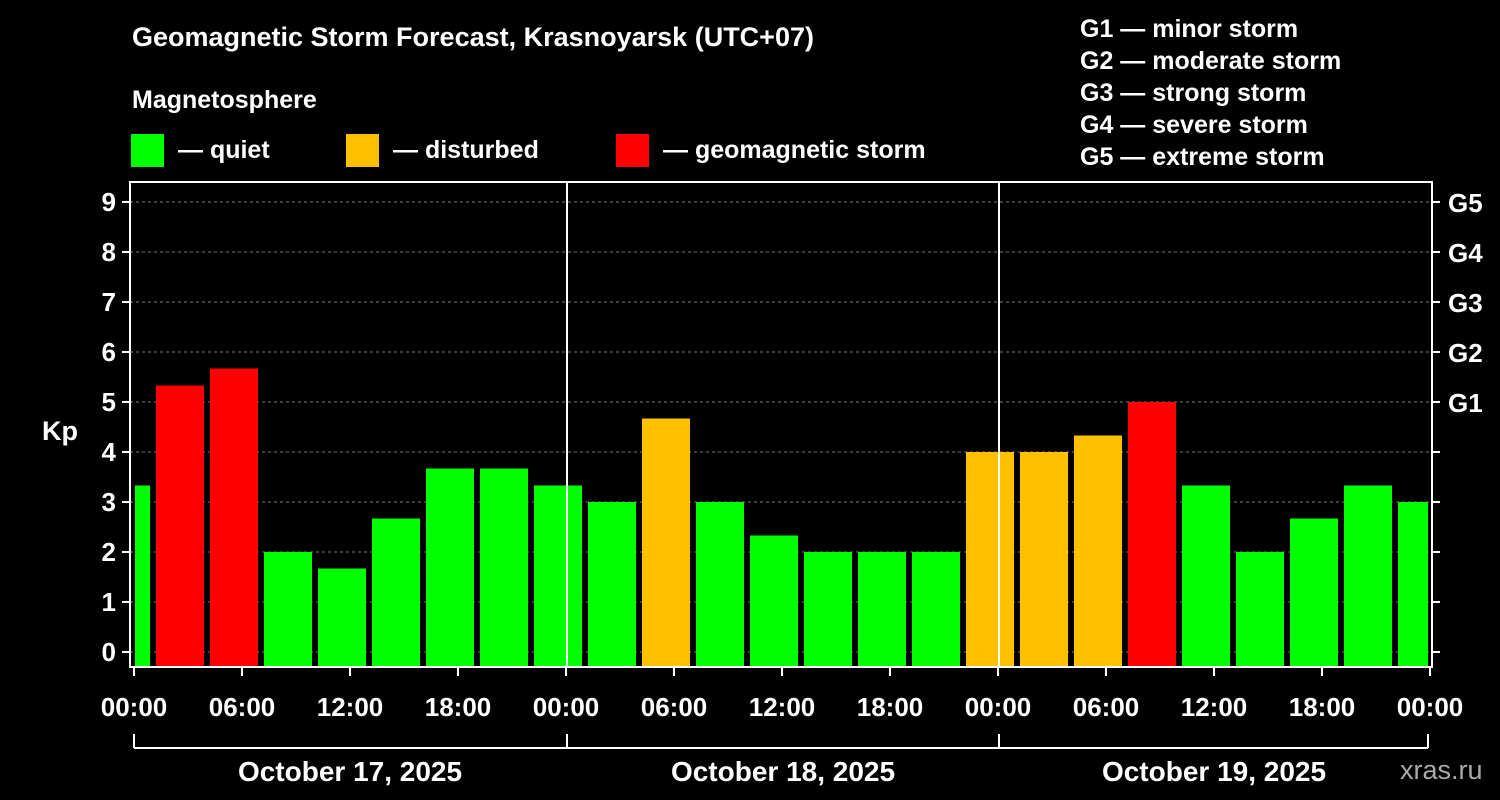 The image size is (1500, 800). I want to click on y-tick-label: 4, so click(109, 452).